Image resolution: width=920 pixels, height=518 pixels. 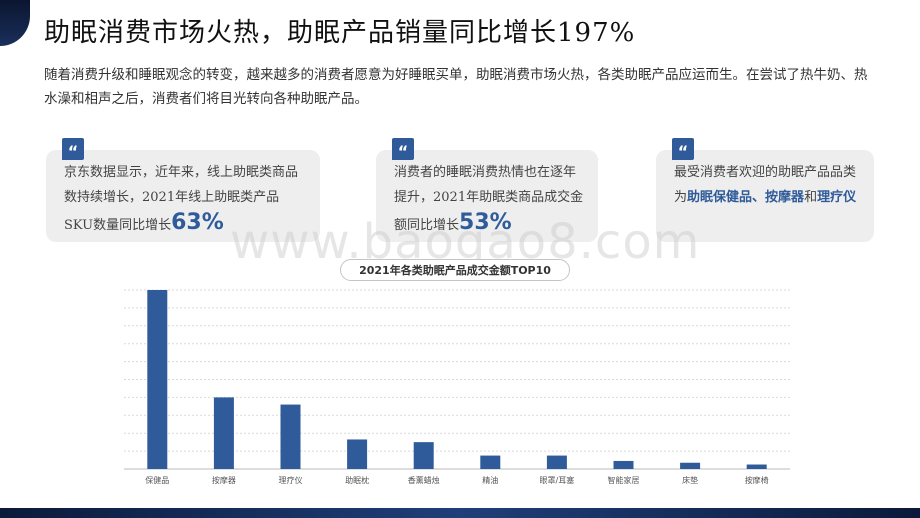 What do you see at coordinates (811, 197) in the screenshot?
I see `card-text-and: 和` at bounding box center [811, 197].